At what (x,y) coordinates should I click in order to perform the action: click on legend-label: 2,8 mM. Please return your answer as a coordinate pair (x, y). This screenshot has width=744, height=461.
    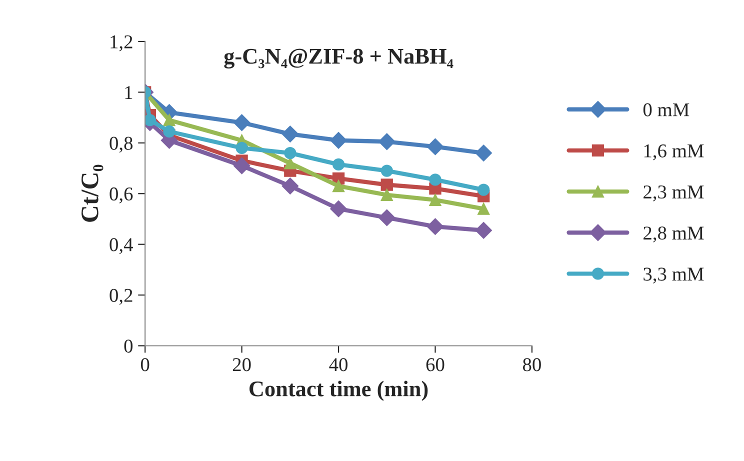
    Looking at the image, I should click on (674, 234).